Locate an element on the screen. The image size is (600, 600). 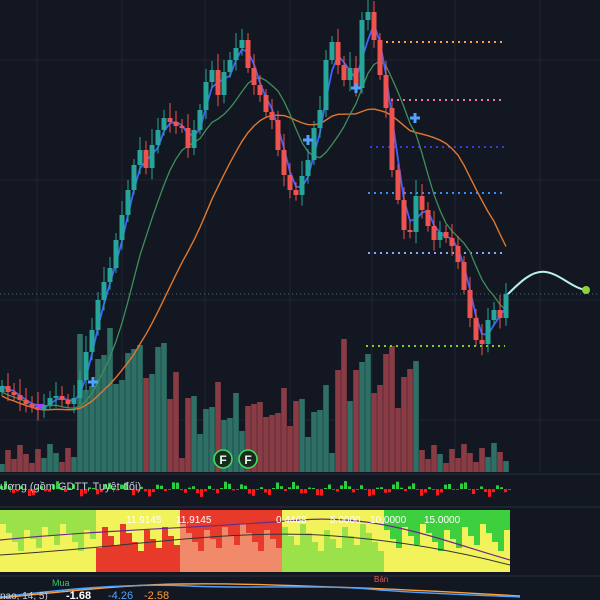
event-badge-f1: F is located at coordinates (223, 459).